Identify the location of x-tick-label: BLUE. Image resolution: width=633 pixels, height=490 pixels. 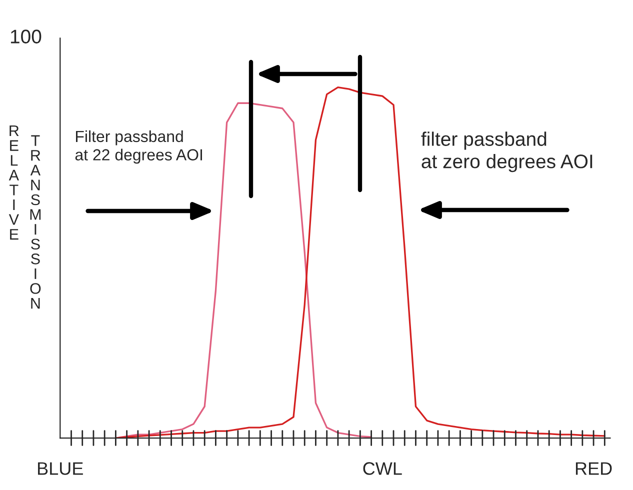
(60, 468).